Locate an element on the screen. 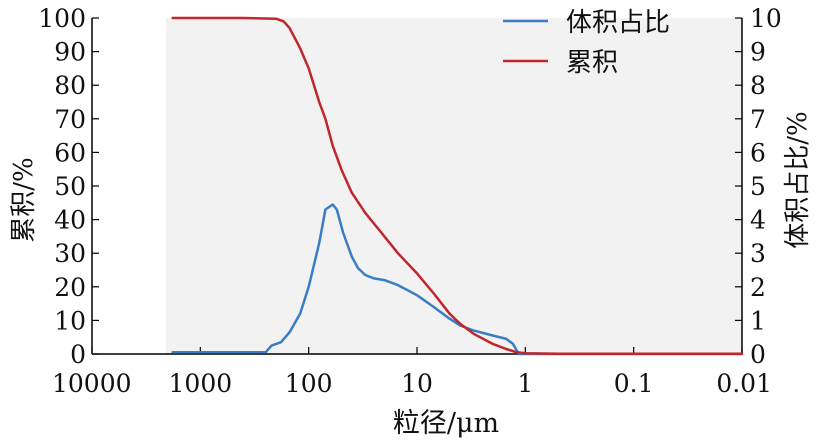 Image resolution: width=818 pixels, height=444 pixels. right-y-tick-label: 10 is located at coordinates (766, 18).